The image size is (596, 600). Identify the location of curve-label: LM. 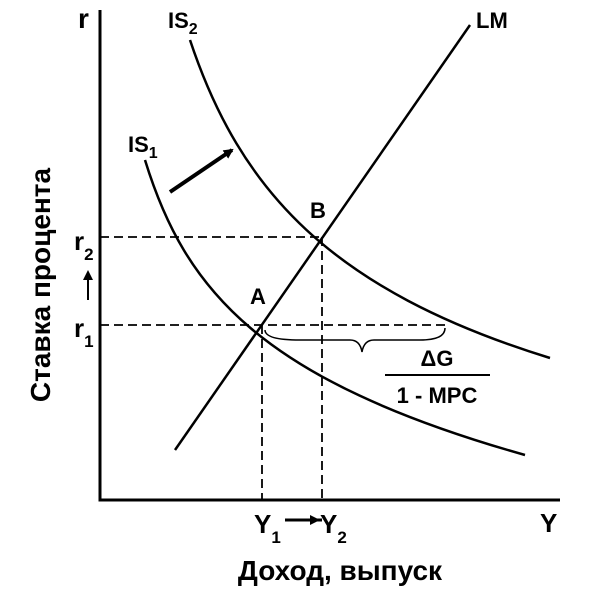
(492, 20).